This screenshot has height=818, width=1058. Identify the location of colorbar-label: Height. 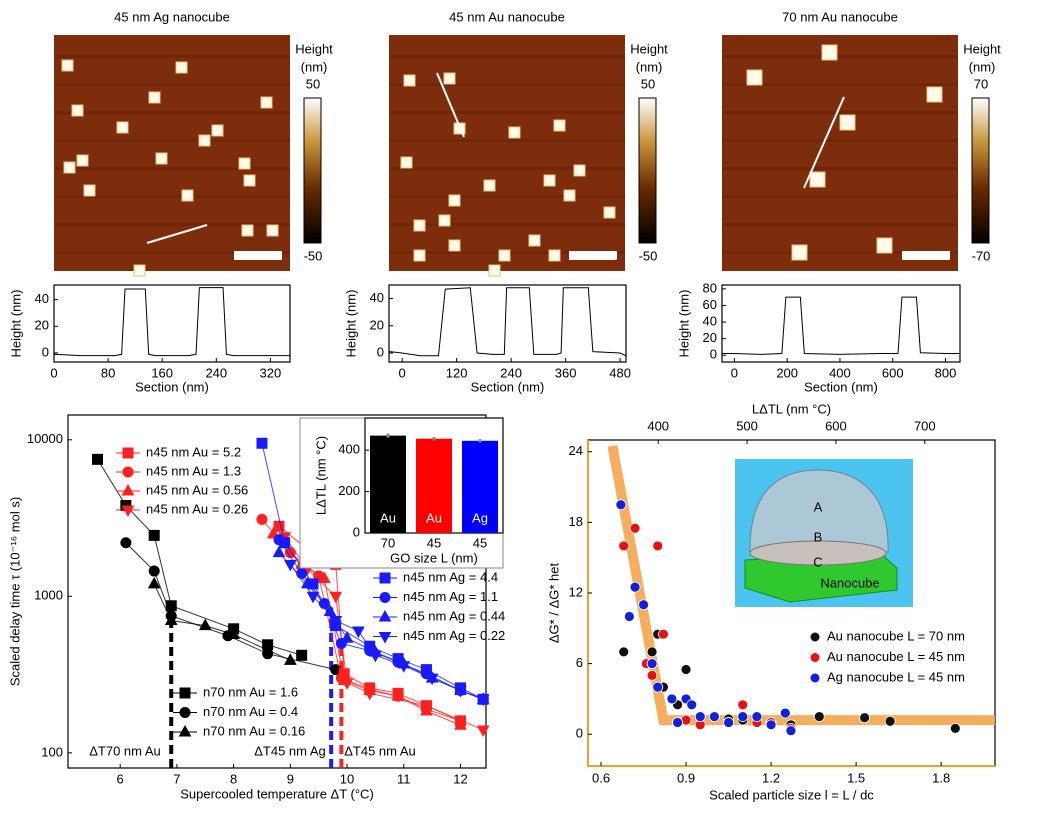
(649, 48).